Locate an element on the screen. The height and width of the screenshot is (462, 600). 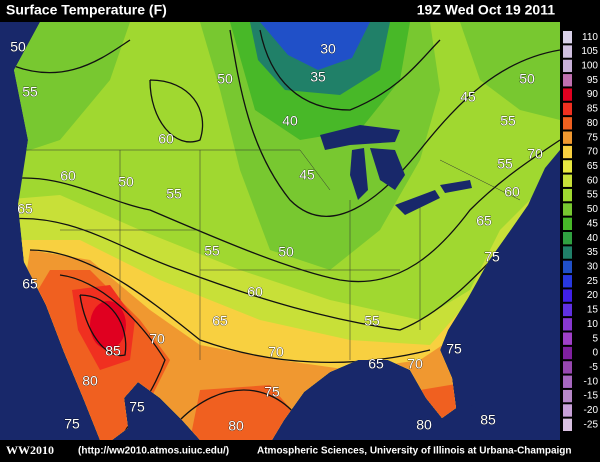
legend-label: 80 is located at coordinates (593, 123).